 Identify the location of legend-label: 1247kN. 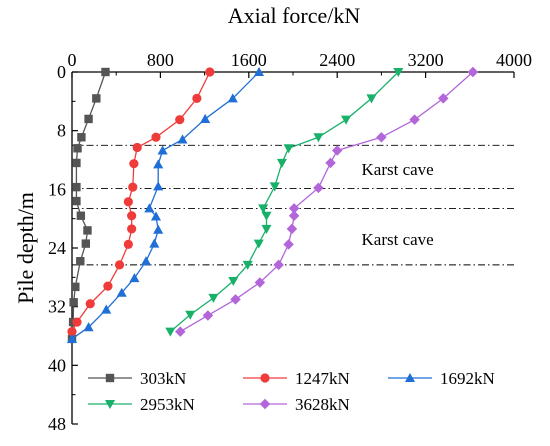
(322, 378).